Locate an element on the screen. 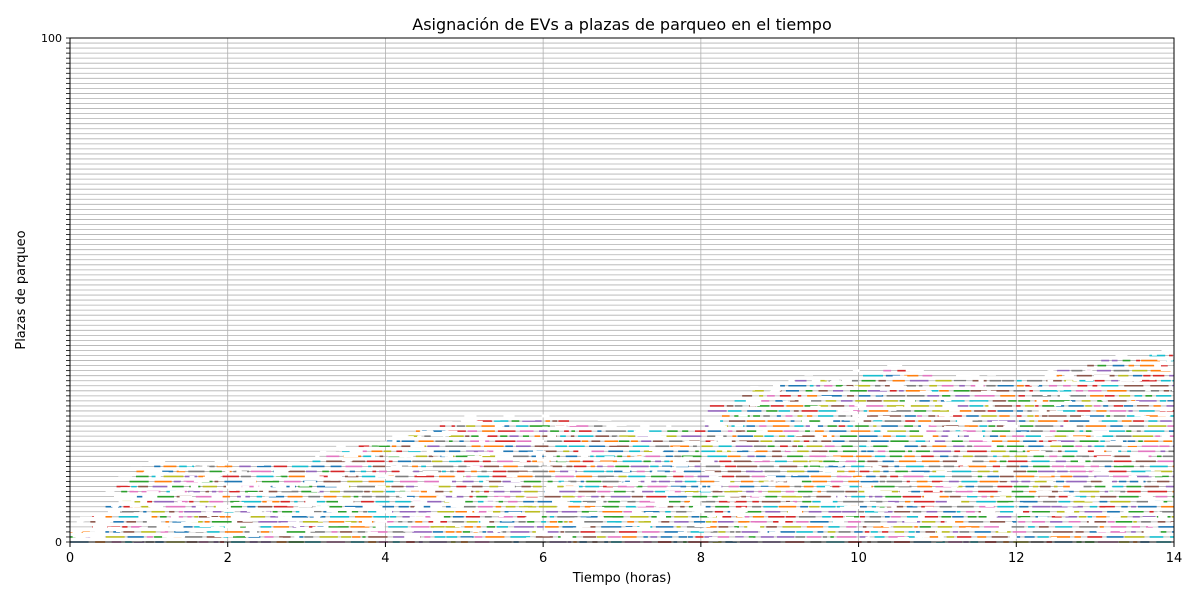 Image resolution: width=1200 pixels, height=600 pixels. x-tick-label: 8 is located at coordinates (701, 558).